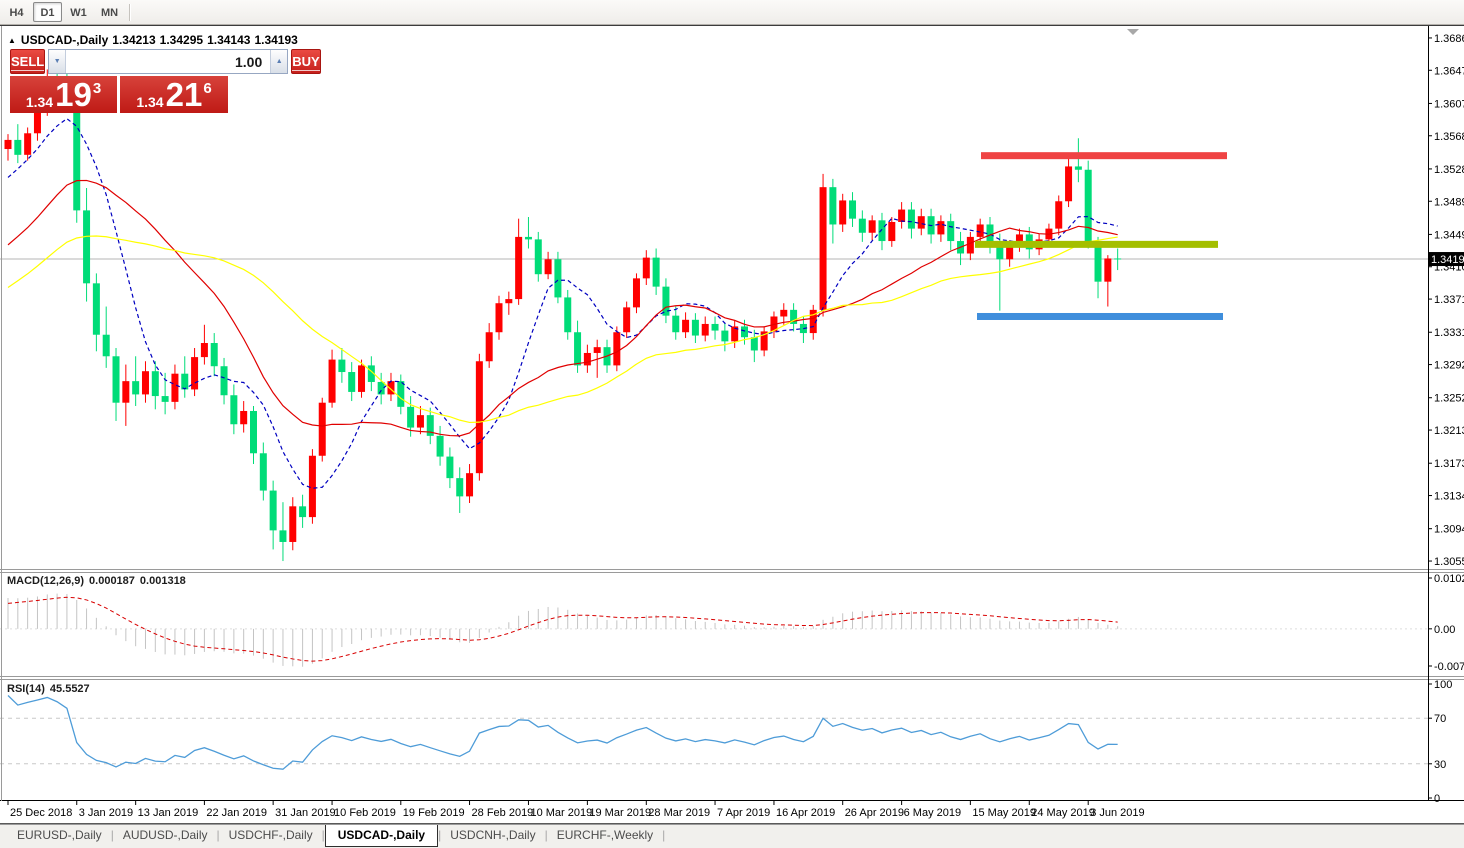  What do you see at coordinates (63, 94) in the screenshot?
I see `sell-price-display: 1.34 19 3` at bounding box center [63, 94].